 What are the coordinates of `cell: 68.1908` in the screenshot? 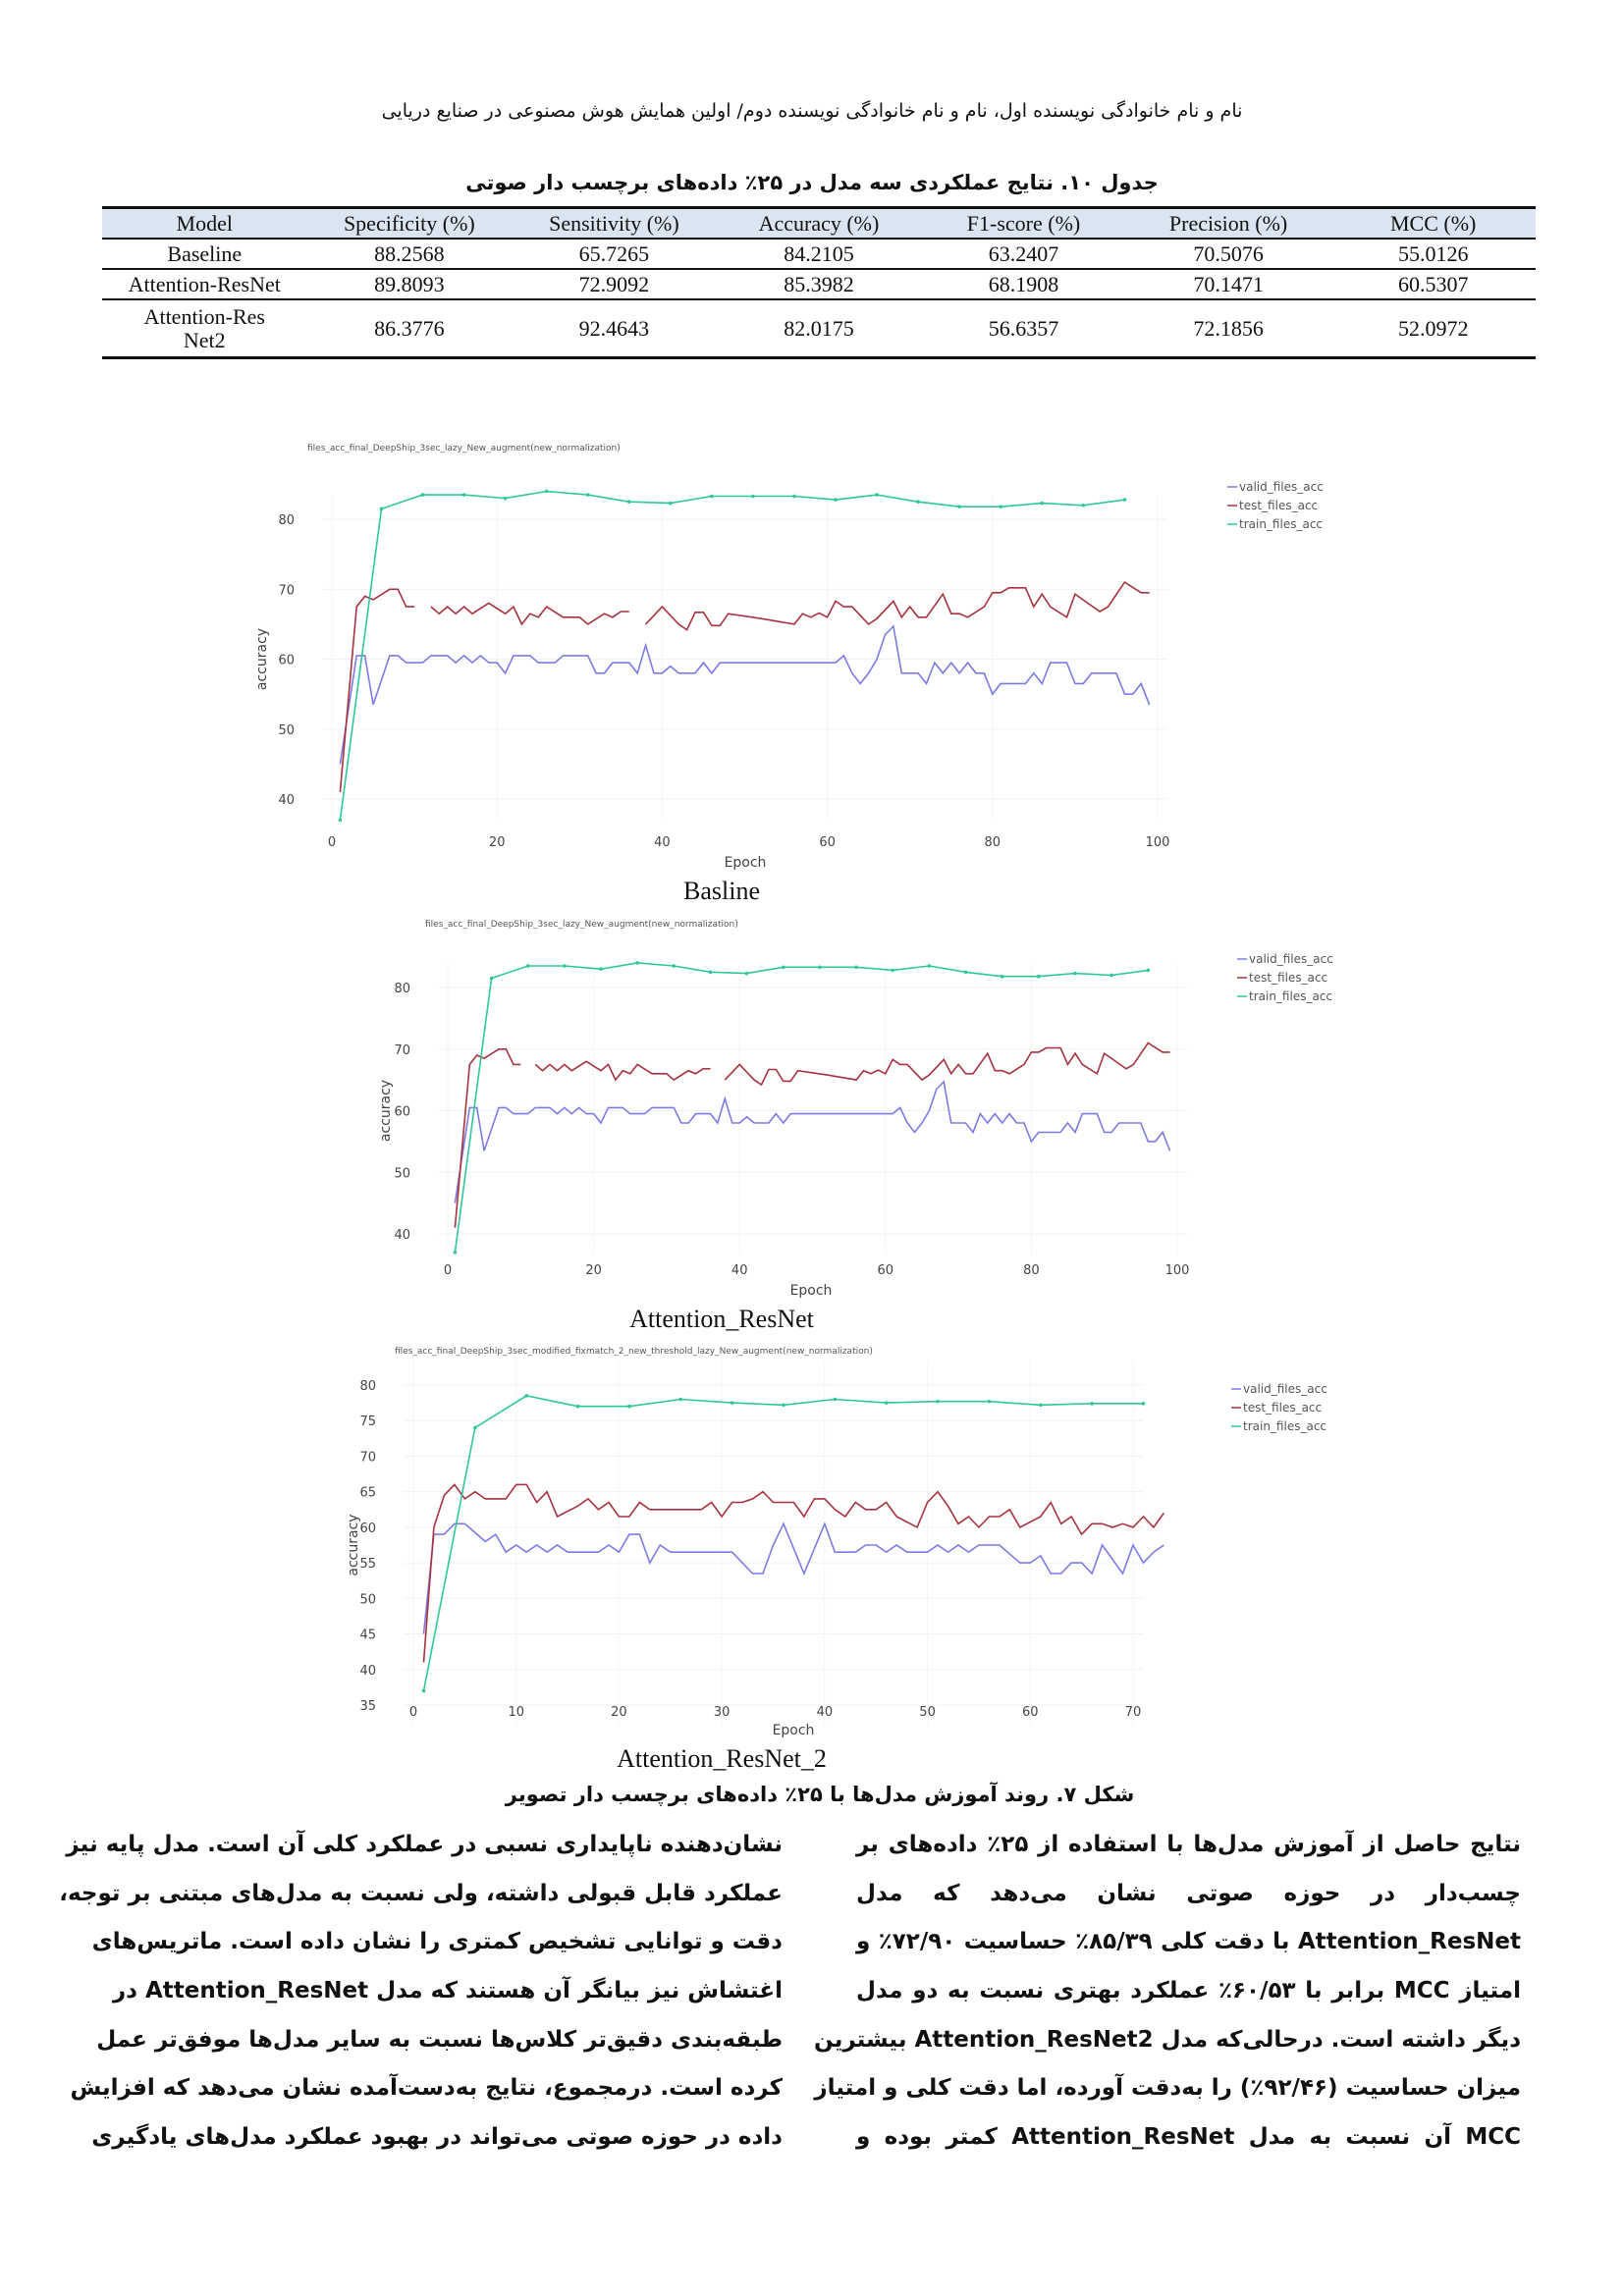 It's located at (1023, 284).